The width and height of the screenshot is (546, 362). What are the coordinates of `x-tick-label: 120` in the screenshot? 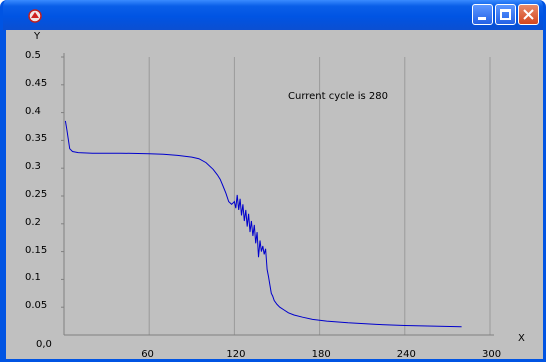 It's located at (236, 354).